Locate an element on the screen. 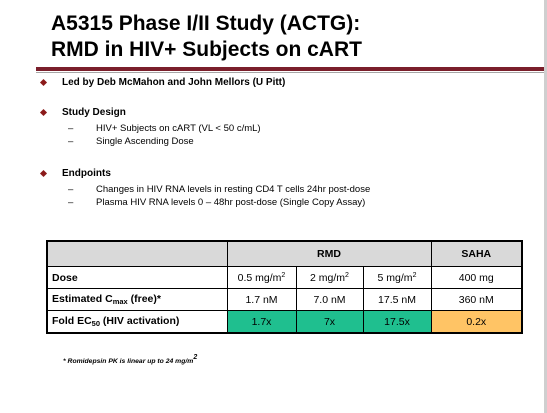 This screenshot has height=413, width=547. dose-value: 0.5 mg/m is located at coordinates (259, 277).